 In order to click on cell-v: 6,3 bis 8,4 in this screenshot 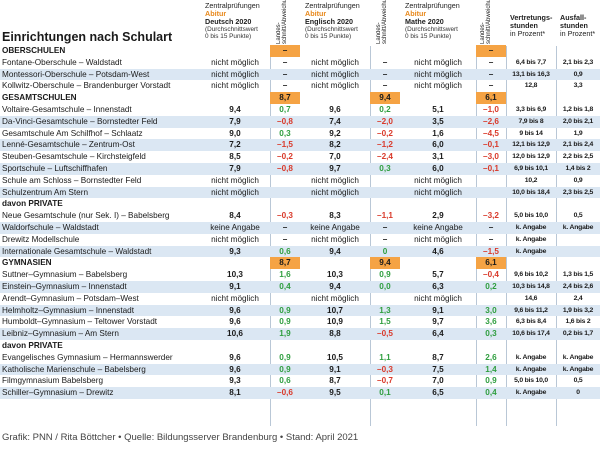, I will do `click(531, 322)`.